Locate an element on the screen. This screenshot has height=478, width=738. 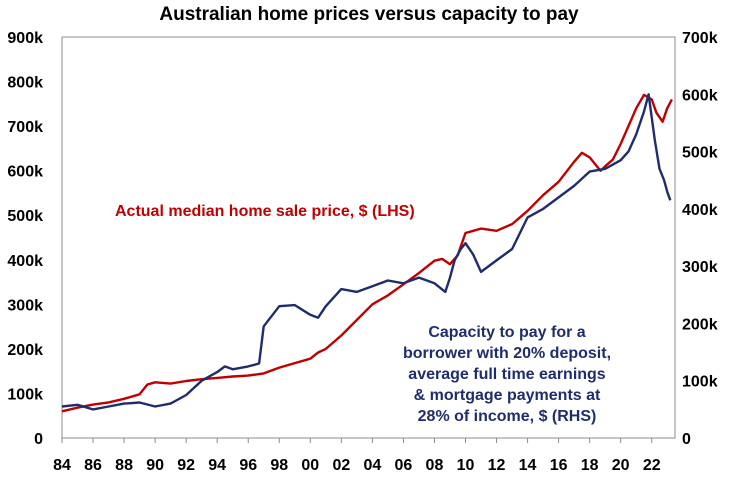
x-tick-label: 10 is located at coordinates (466, 465).